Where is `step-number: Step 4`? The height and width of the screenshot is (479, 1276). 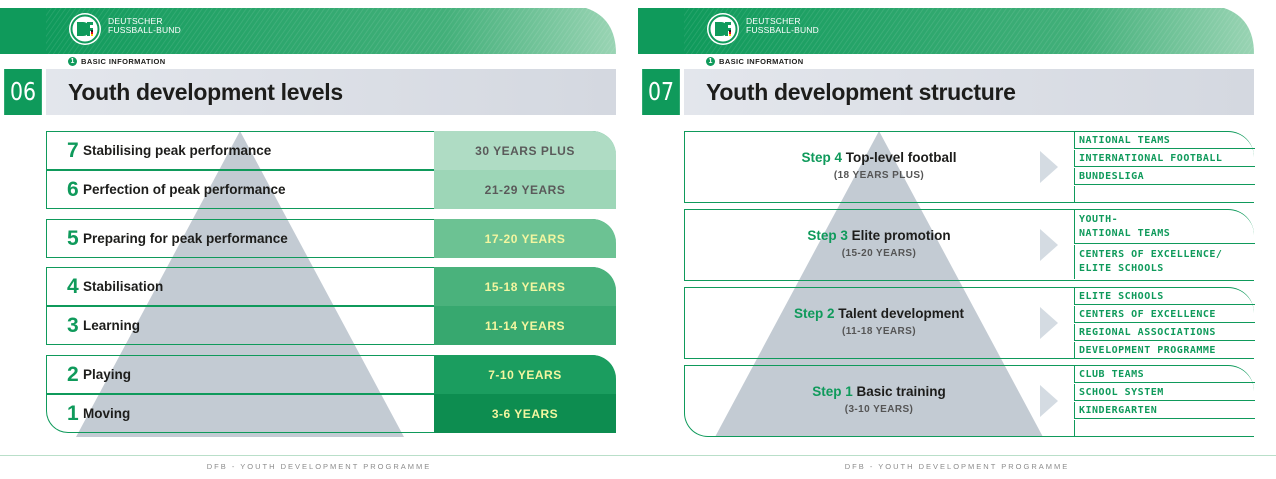
step-number: Step 4 is located at coordinates (821, 157).